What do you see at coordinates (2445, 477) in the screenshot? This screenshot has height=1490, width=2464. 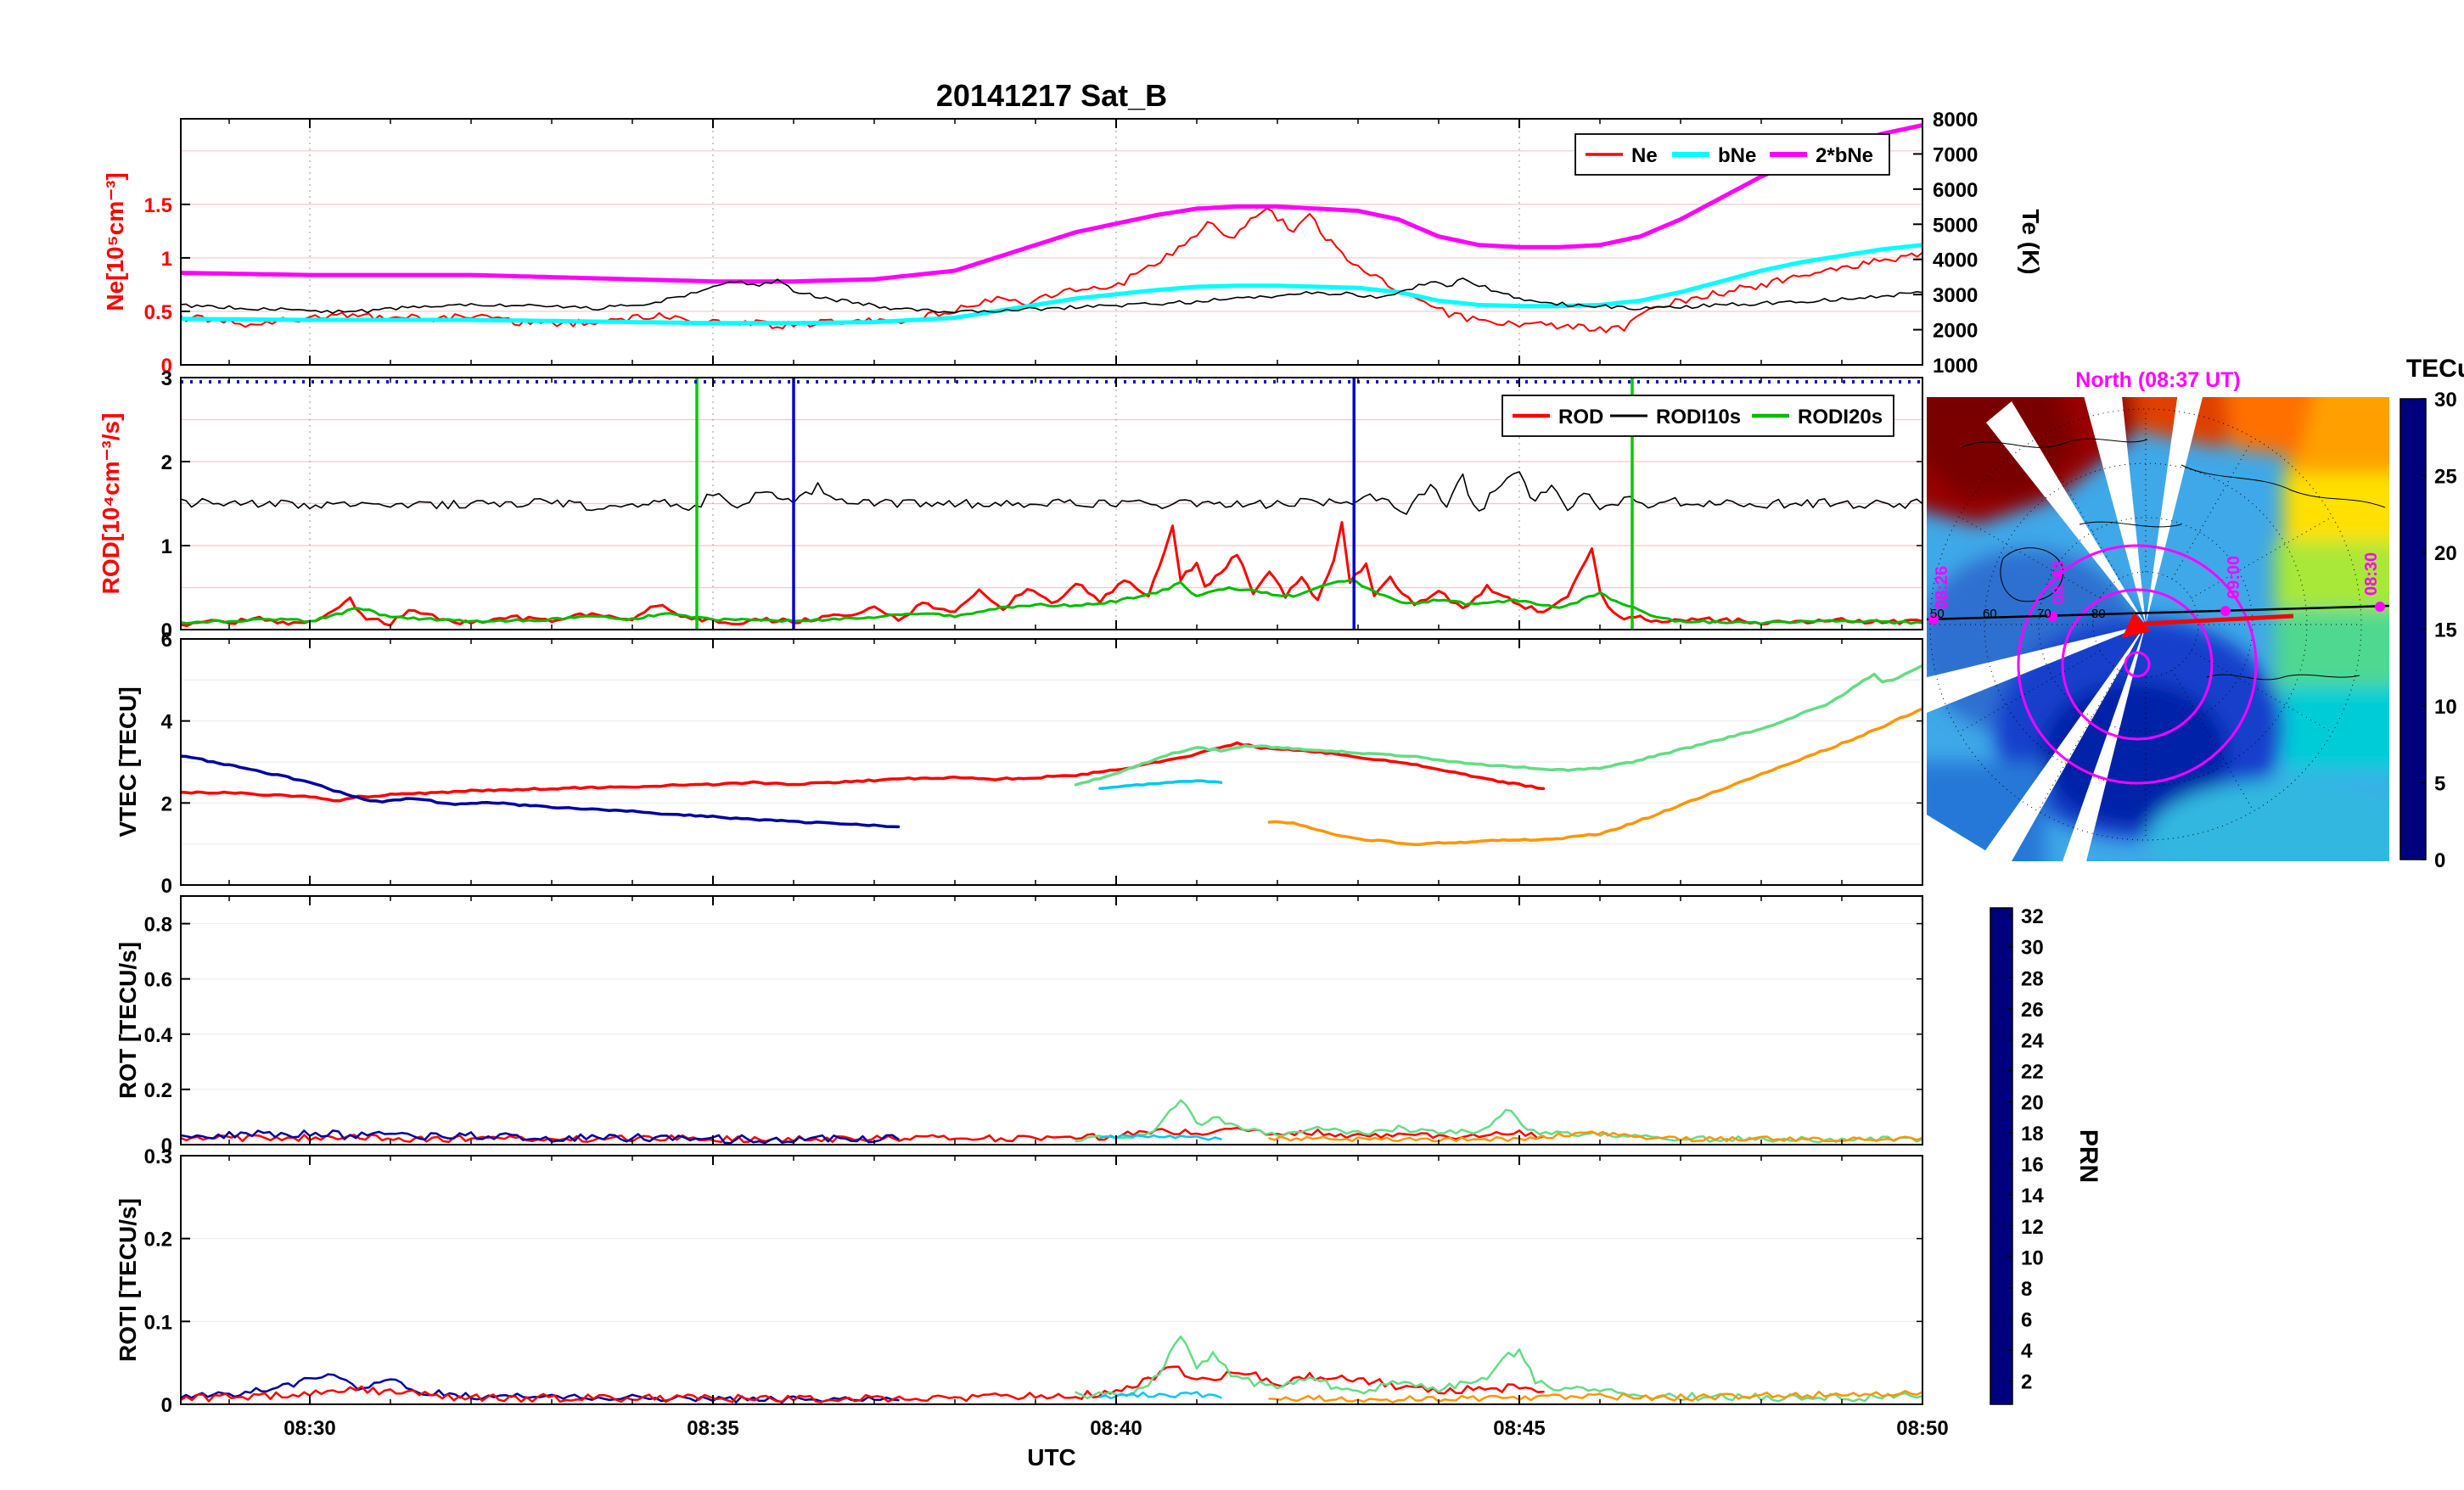 I see `colorbar-tick-label: 25` at bounding box center [2445, 477].